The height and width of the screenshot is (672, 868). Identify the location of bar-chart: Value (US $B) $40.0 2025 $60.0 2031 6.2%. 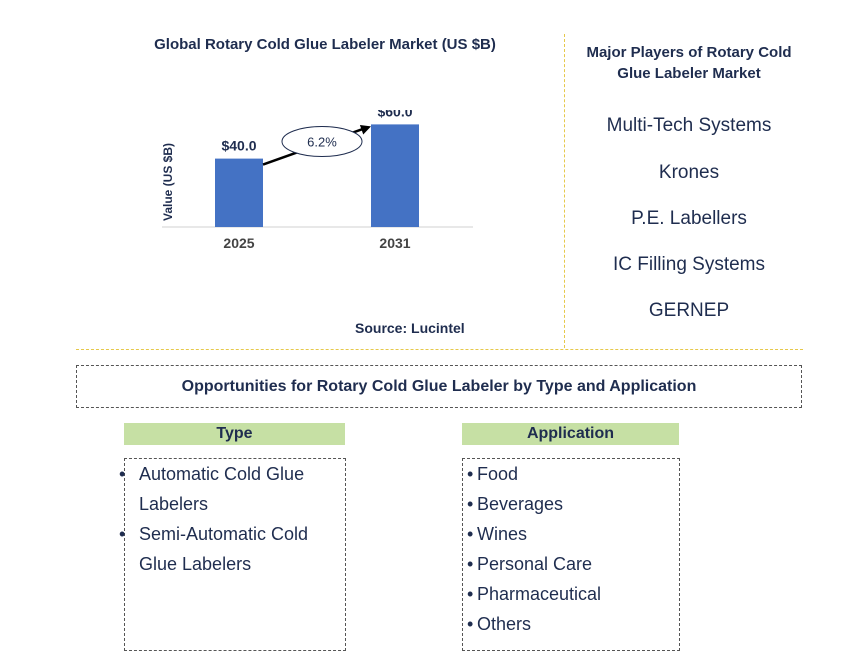
(317, 180).